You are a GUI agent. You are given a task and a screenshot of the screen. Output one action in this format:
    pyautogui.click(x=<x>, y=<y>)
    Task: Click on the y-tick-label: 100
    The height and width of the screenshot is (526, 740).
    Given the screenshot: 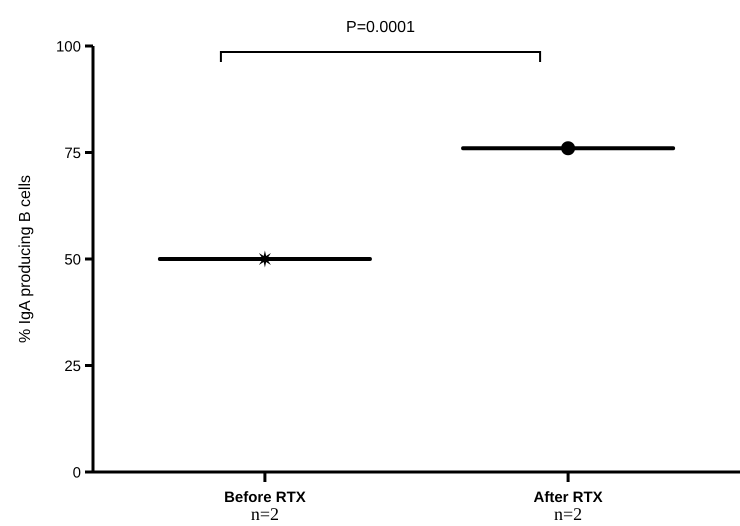 What is the action you would take?
    pyautogui.click(x=68, y=47)
    